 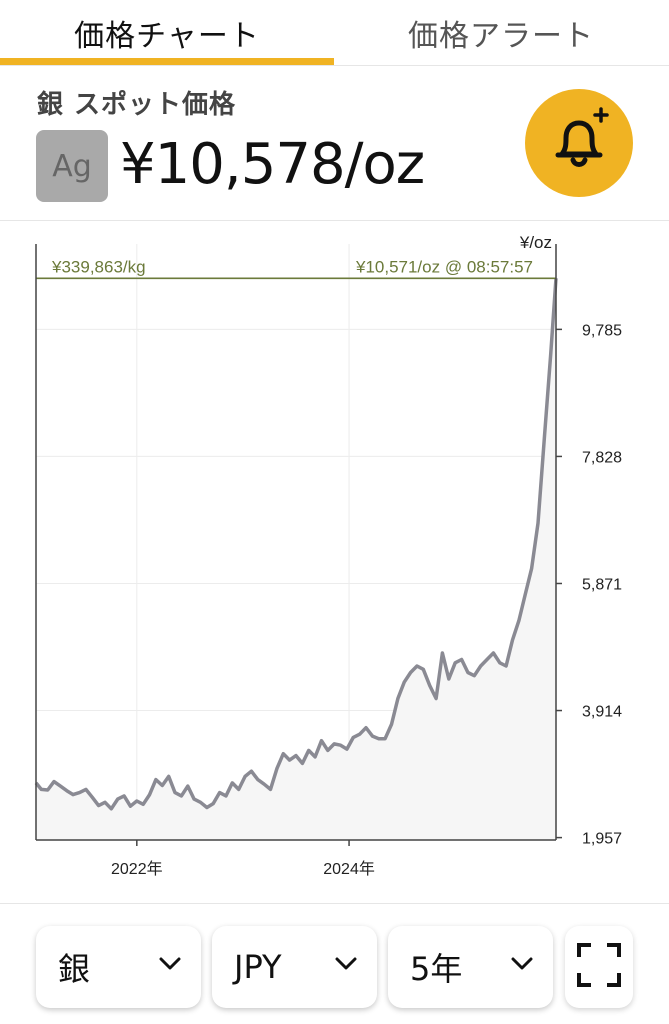 I want to click on chart-controls: 銀 JPY 5年, so click(x=334, y=963).